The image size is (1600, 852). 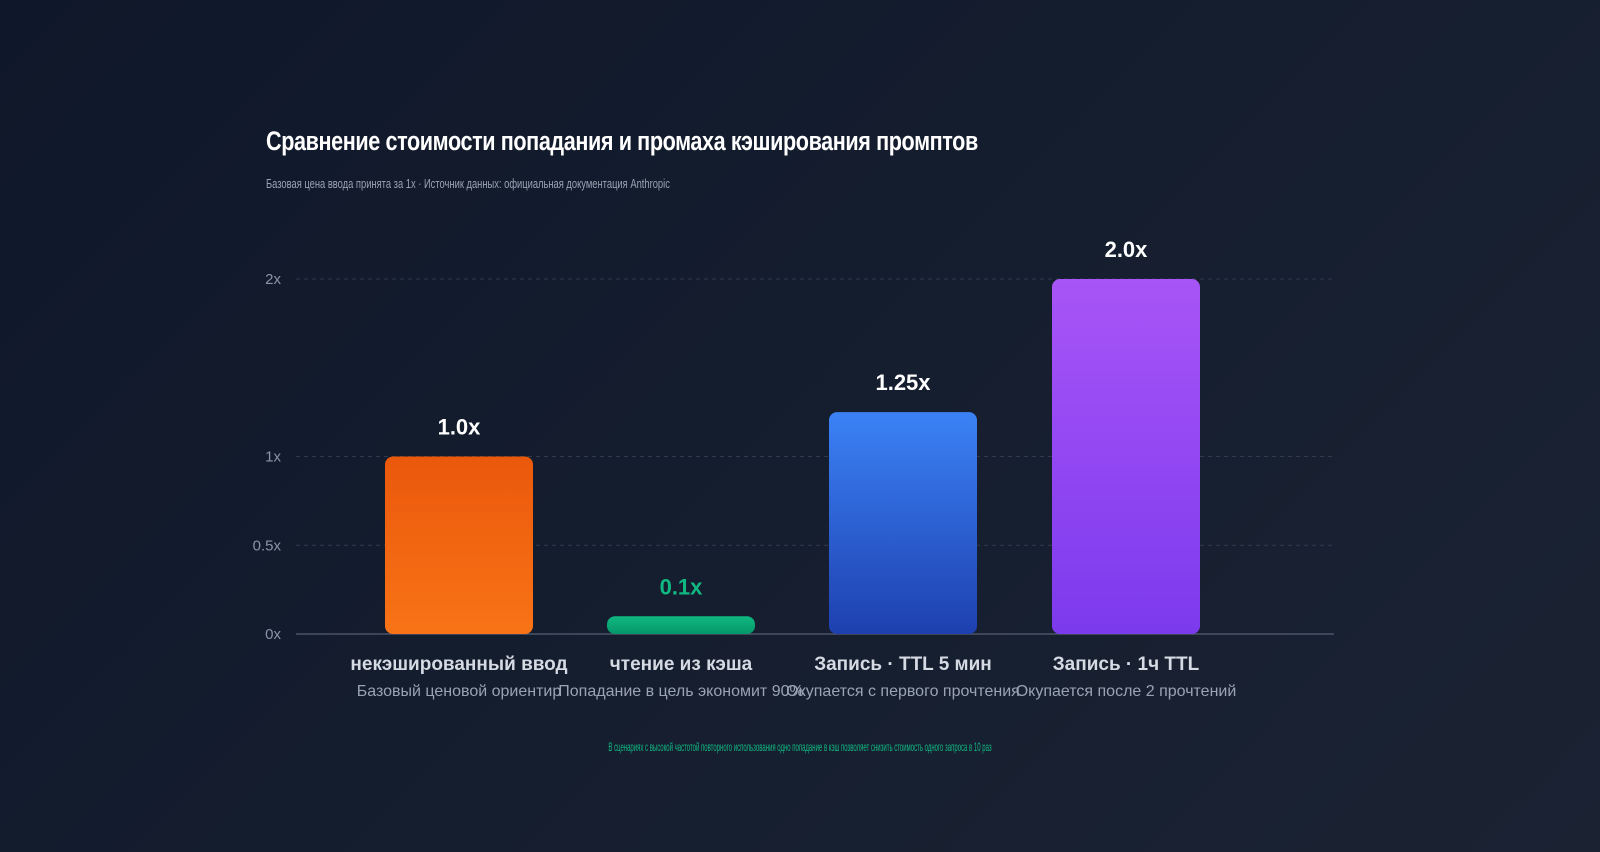 I want to click on category-label: некэшированный ввод, so click(x=458, y=664).